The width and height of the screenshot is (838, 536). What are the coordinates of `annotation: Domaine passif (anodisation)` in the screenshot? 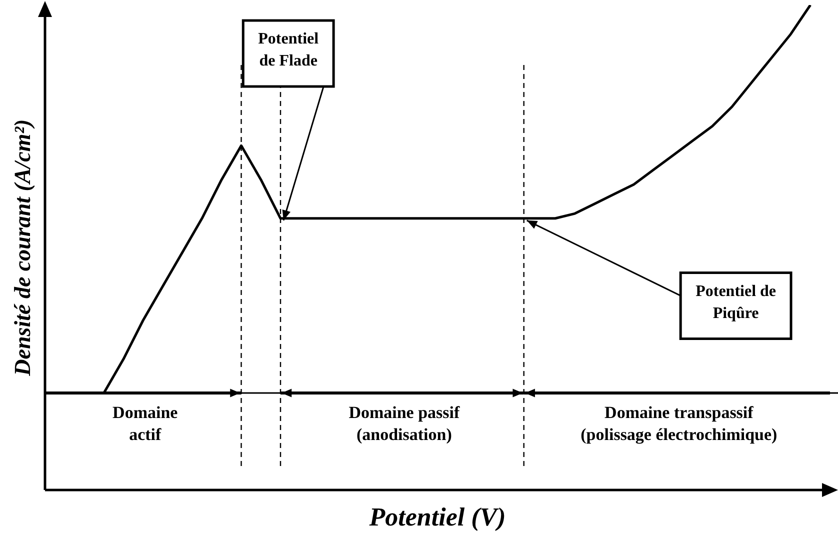 It's located at (404, 423).